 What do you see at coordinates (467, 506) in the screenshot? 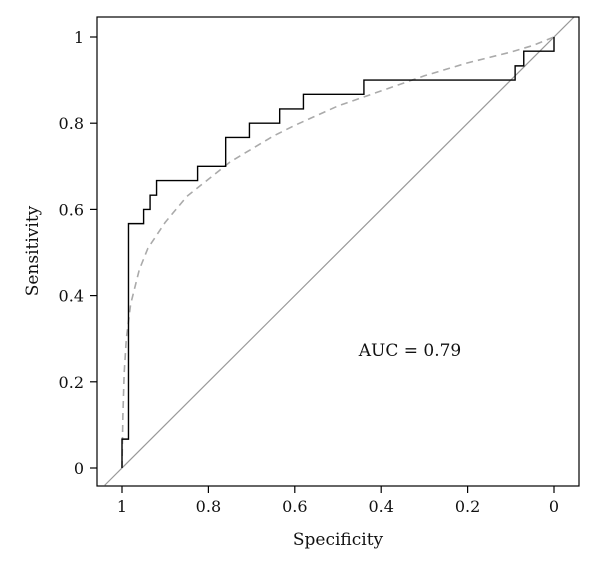
I see `x-tick-label: 0.2` at bounding box center [467, 506].